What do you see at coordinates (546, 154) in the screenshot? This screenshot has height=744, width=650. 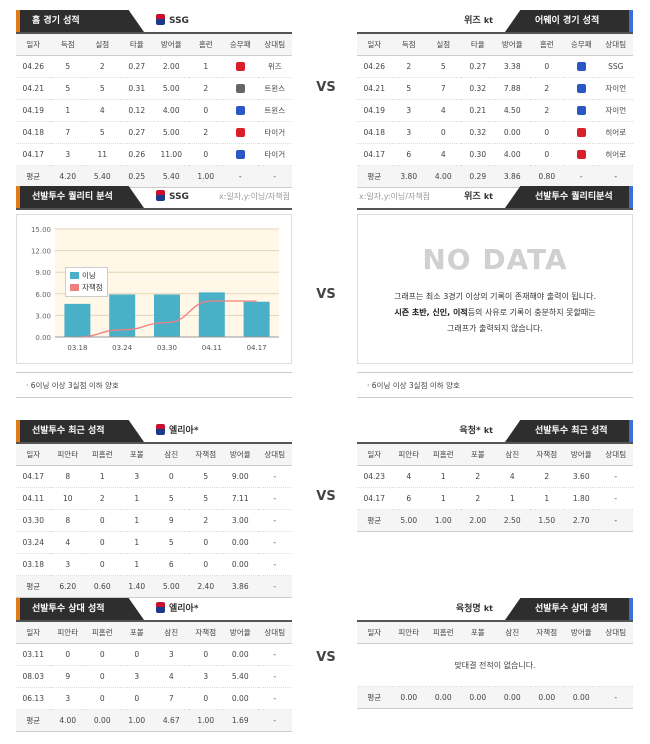 I see `cell-hr: 0` at bounding box center [546, 154].